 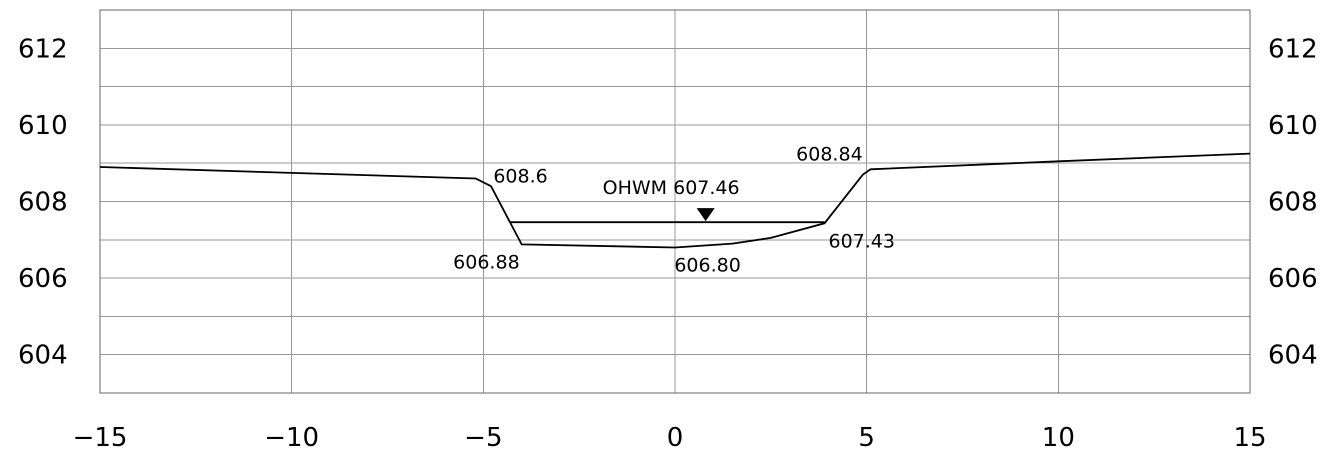 I want to click on water-surface, so click(x=667, y=216).